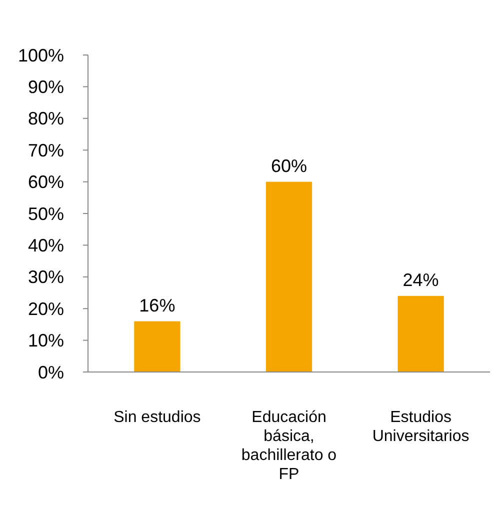  What do you see at coordinates (46, 246) in the screenshot?
I see `y-tick-label: 40%` at bounding box center [46, 246].